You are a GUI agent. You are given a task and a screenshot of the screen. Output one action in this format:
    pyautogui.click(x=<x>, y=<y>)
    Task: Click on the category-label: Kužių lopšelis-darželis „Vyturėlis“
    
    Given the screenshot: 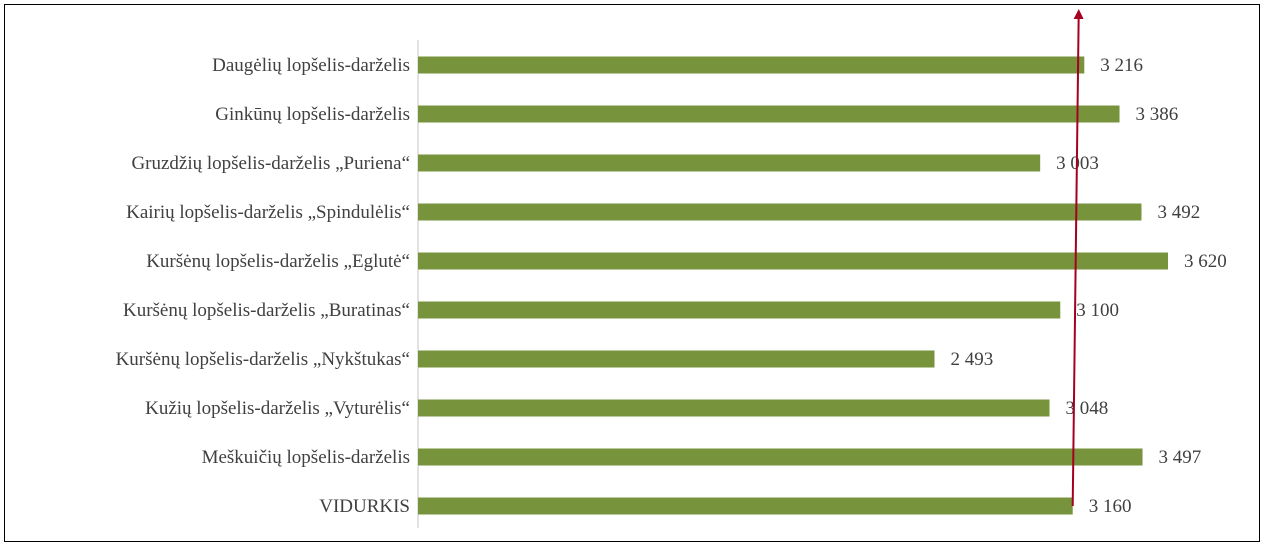 What is the action you would take?
    pyautogui.click(x=277, y=408)
    